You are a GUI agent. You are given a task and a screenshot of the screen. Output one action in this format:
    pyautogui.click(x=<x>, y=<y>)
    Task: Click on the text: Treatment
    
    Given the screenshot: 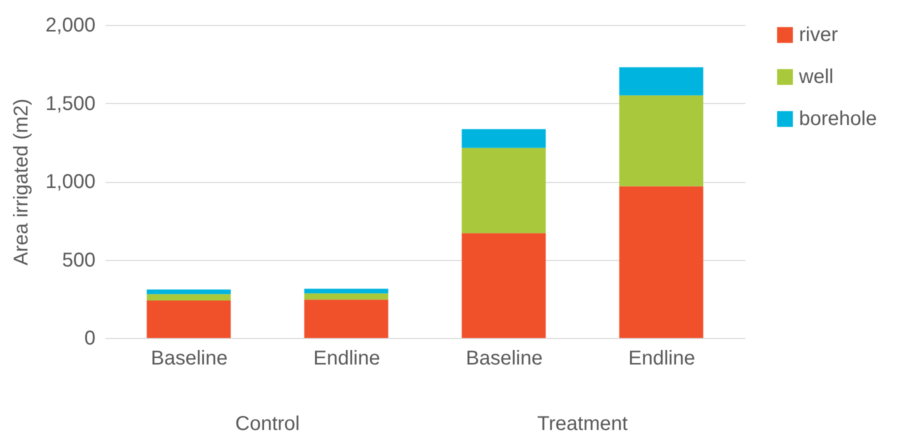 What is the action you would take?
    pyautogui.click(x=582, y=423)
    